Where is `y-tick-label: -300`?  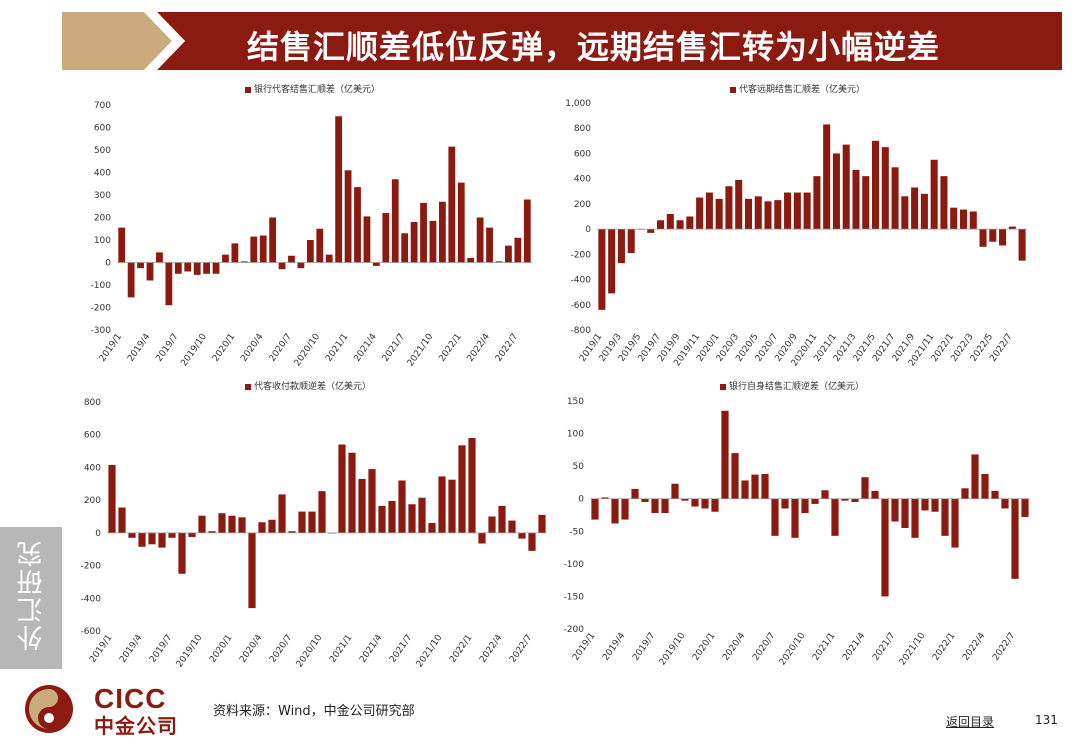
y-tick-label: -300 is located at coordinates (101, 331).